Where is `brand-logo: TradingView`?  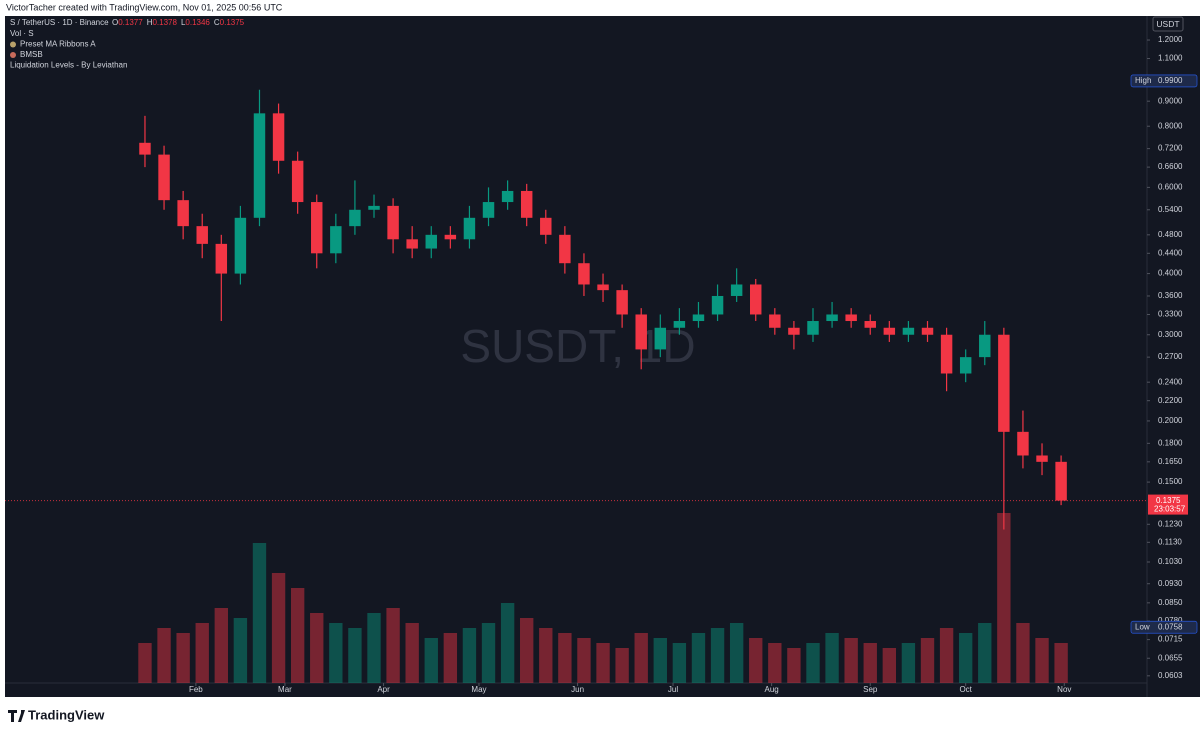
brand-logo: TradingView is located at coordinates (56, 714).